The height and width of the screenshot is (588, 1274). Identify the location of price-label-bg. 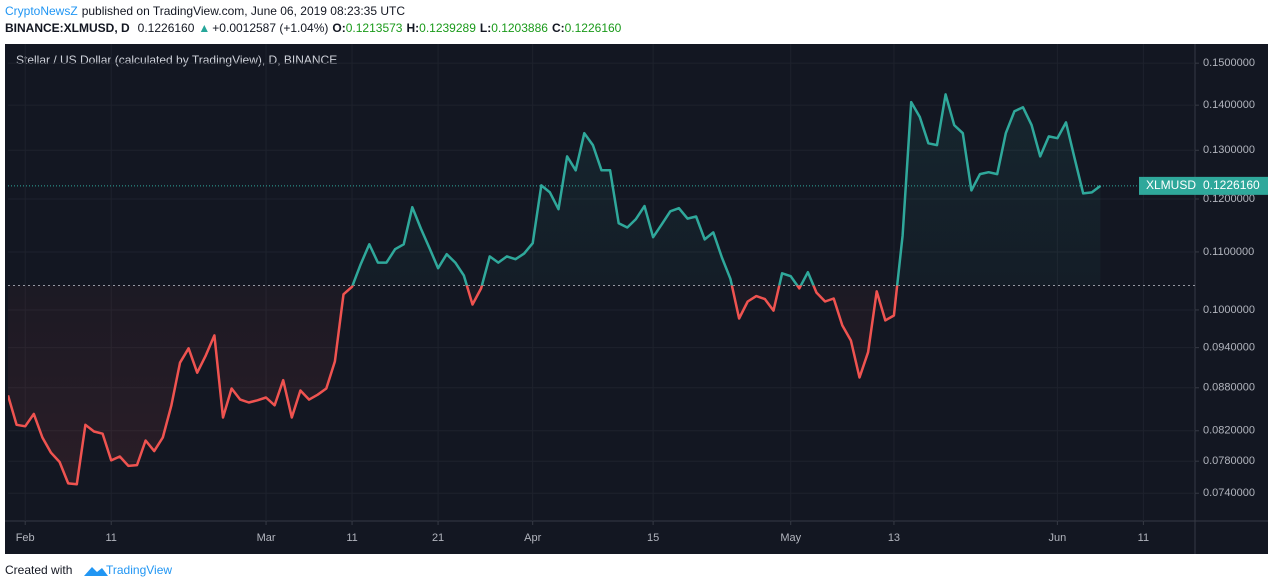
(1203, 185).